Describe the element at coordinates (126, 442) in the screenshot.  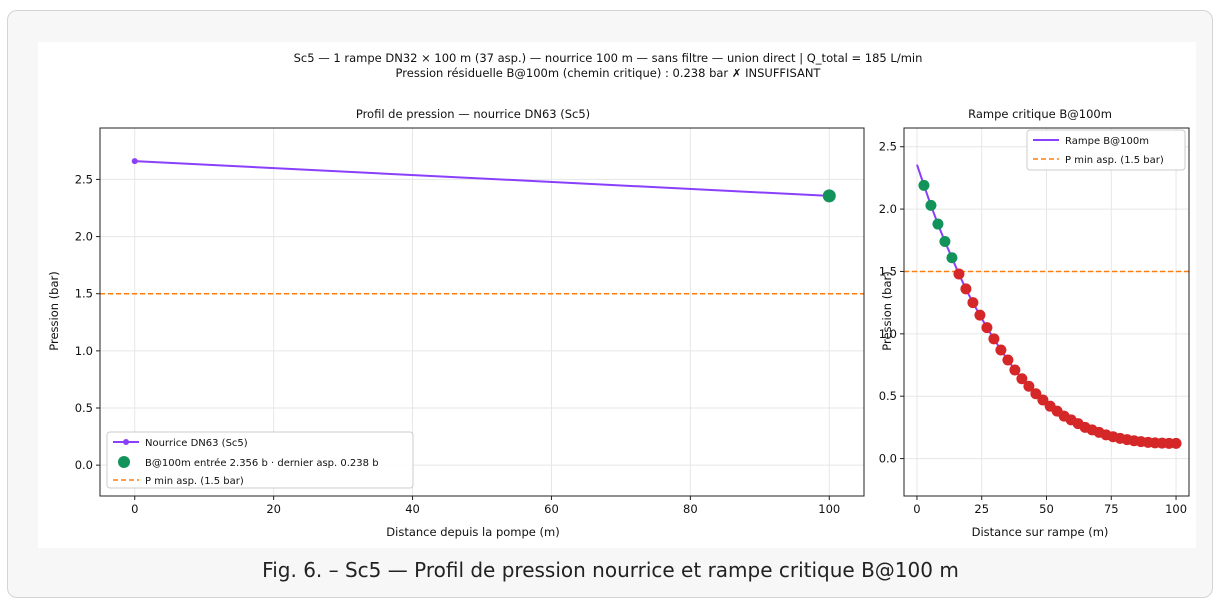
I see `legend-line-swatch-marker` at that location.